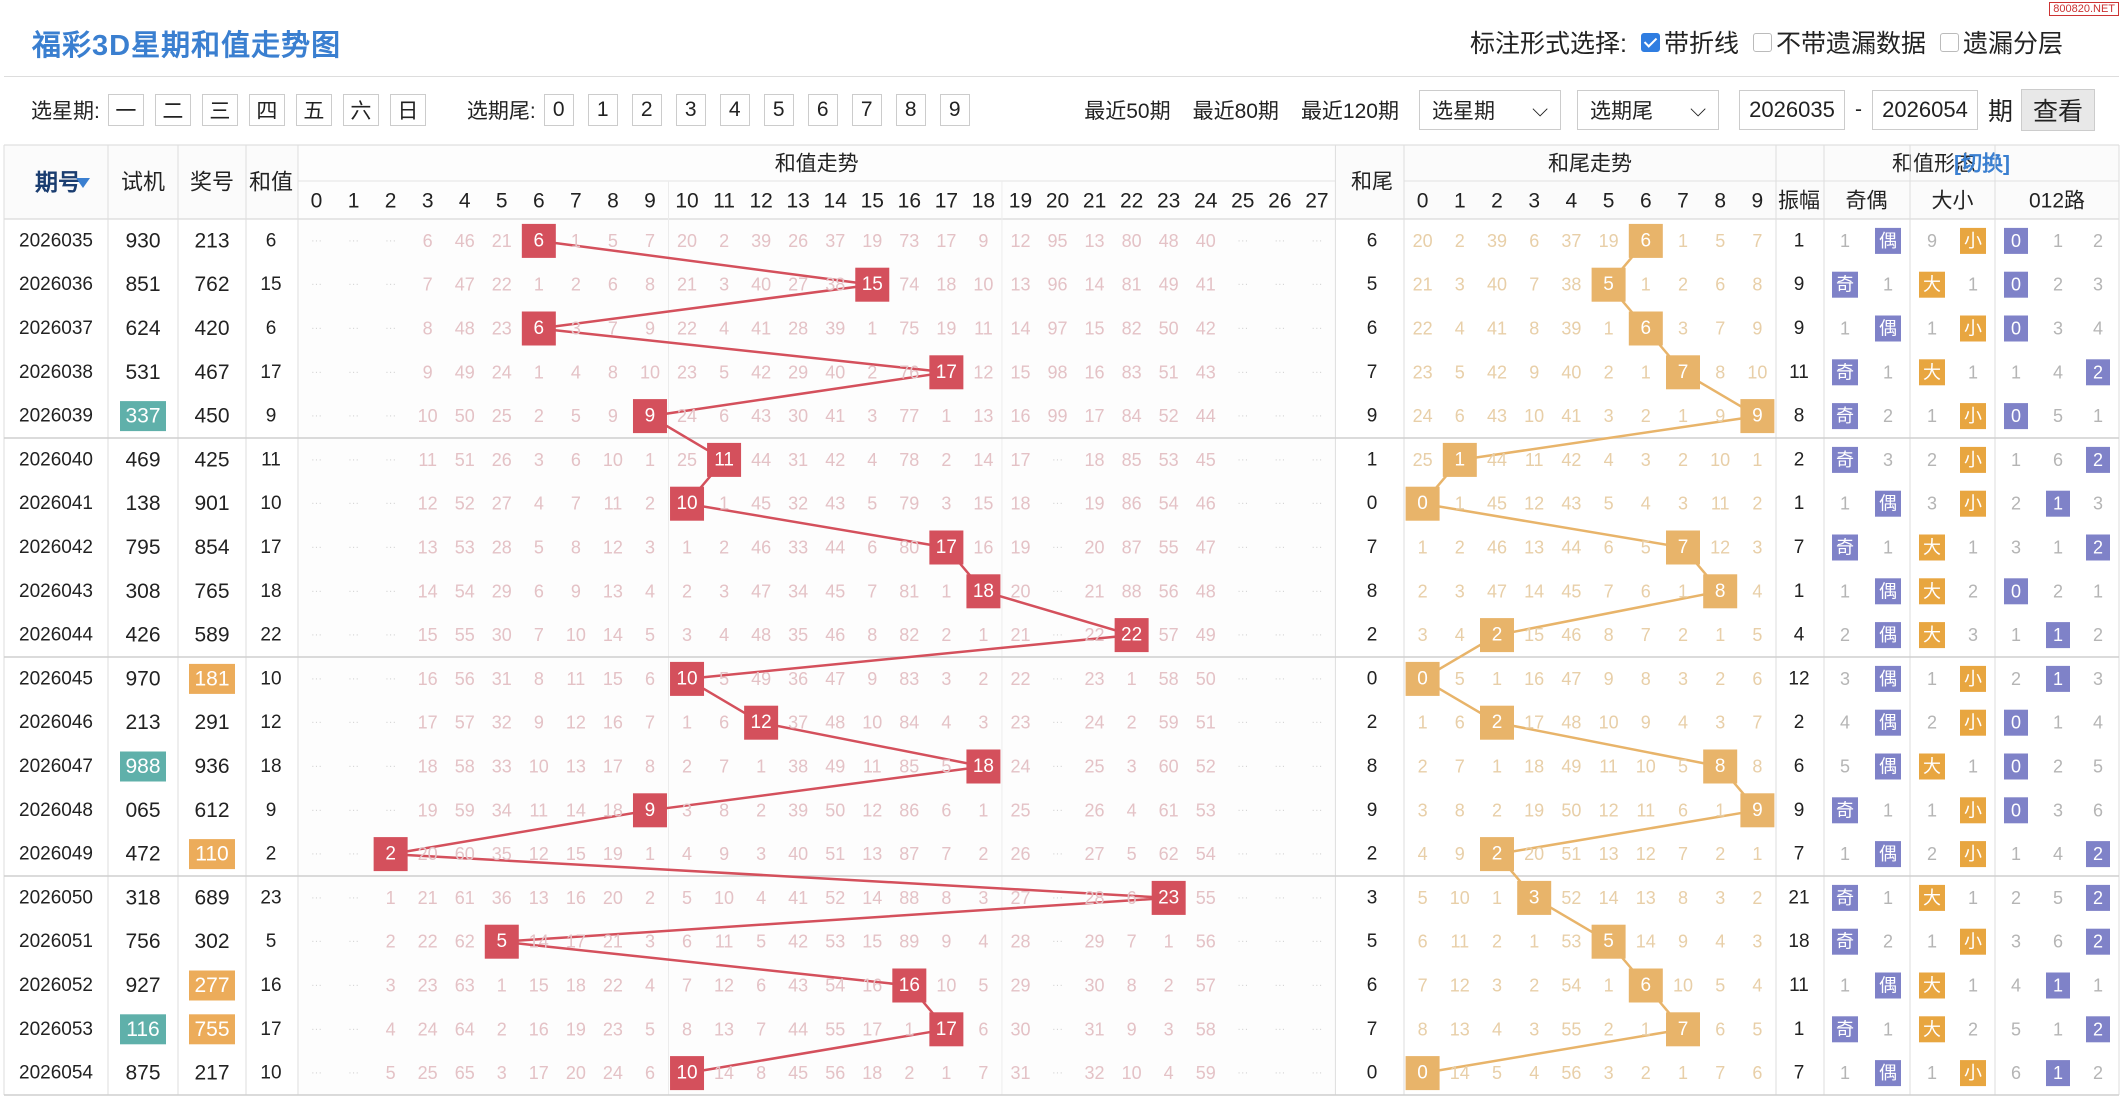 Image resolution: width=2123 pixels, height=1101 pixels. What do you see at coordinates (465, 241) in the screenshot?
I see `sum-miss-value: 46` at bounding box center [465, 241].